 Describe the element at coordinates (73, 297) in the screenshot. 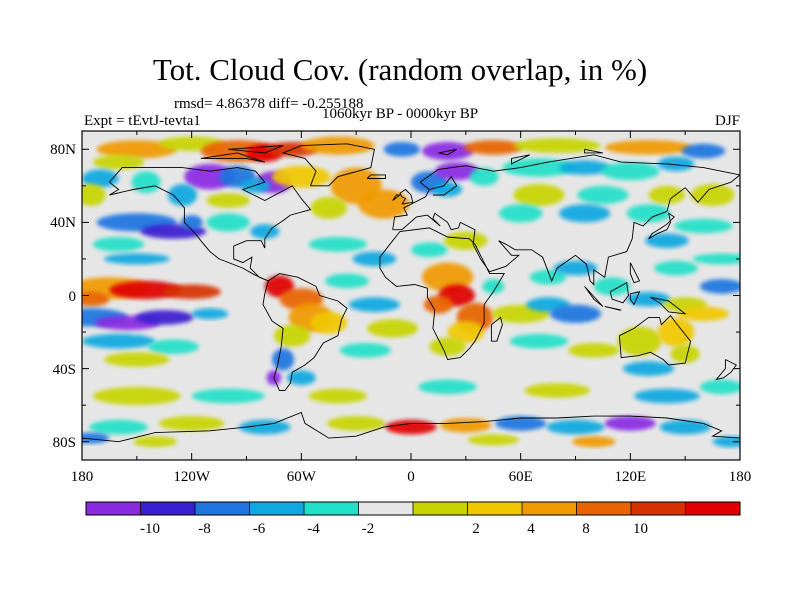

I see `y-tick-label: 0` at that location.